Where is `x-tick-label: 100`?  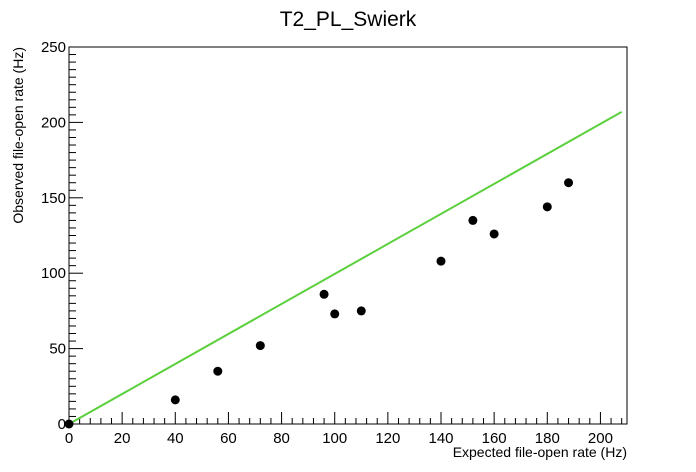 x-tick-label: 100 is located at coordinates (334, 438).